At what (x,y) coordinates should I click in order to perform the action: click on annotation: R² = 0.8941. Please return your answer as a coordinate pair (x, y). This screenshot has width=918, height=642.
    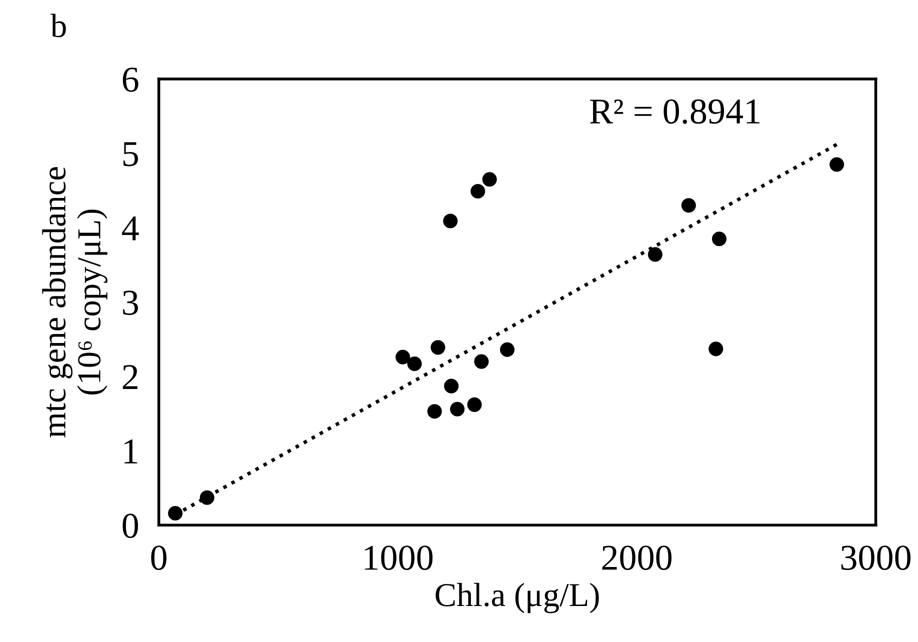
    Looking at the image, I should click on (675, 111).